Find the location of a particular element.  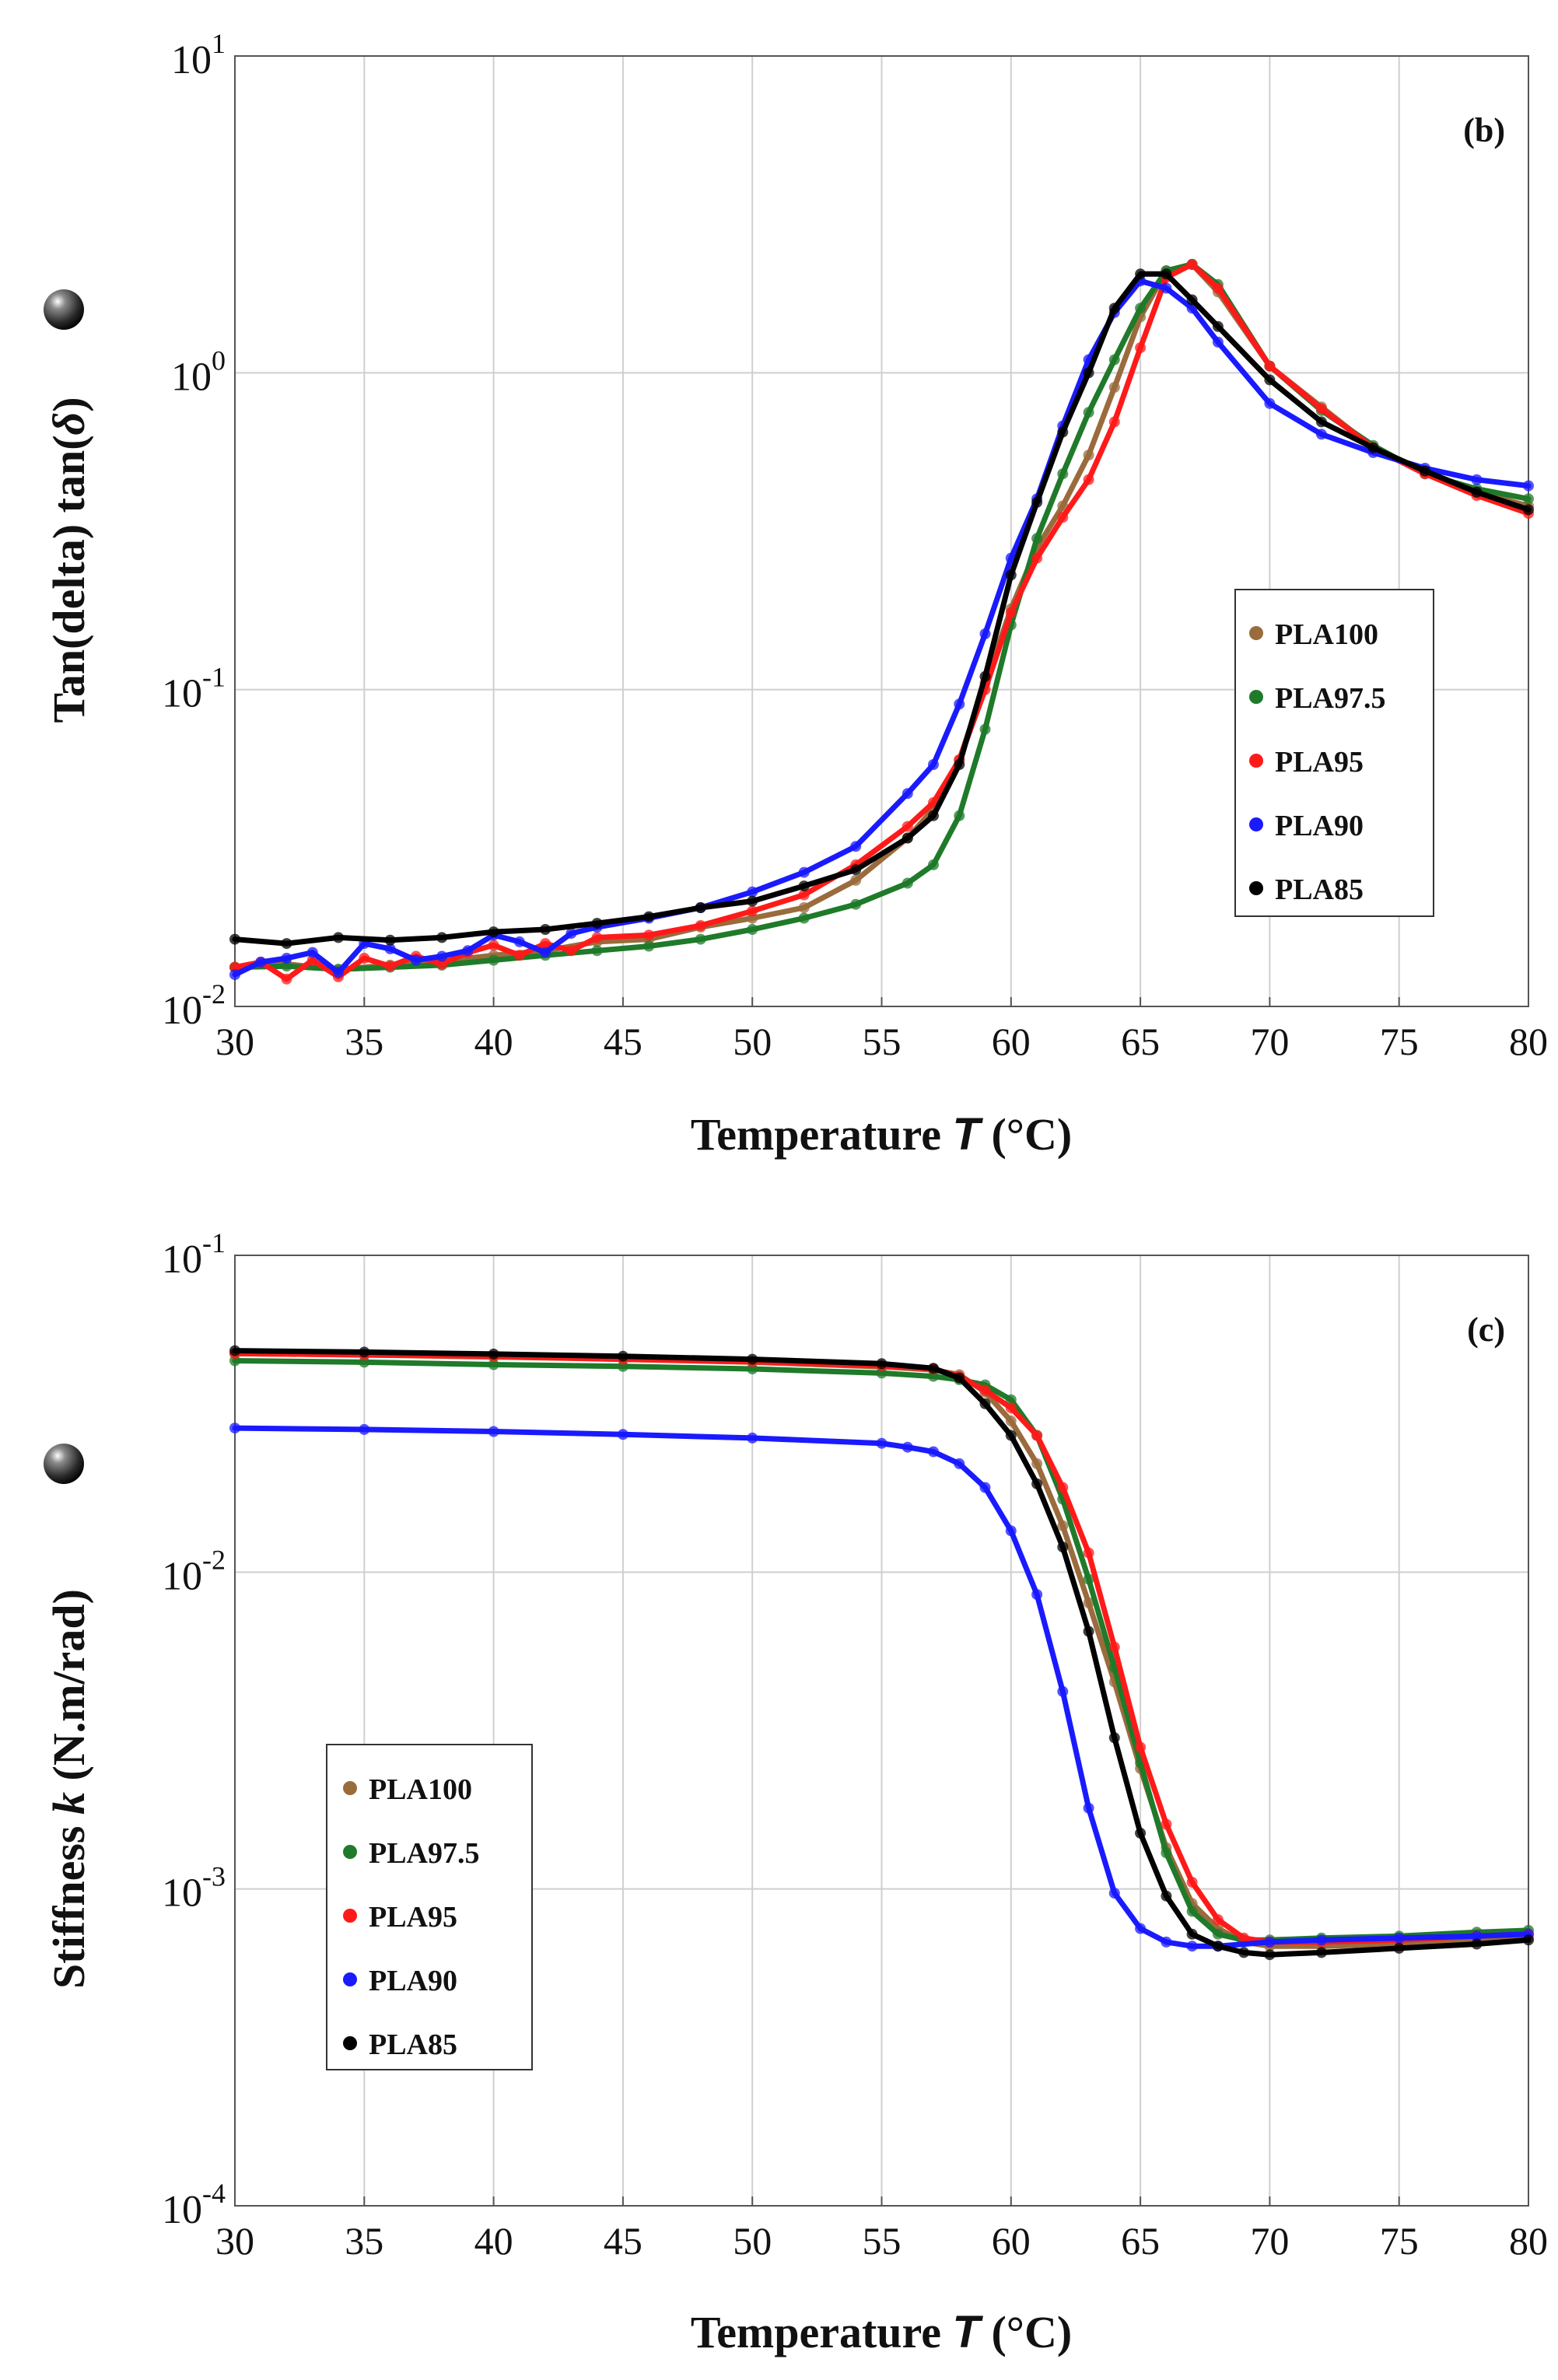

chart-b-legend-item: PLA85 is located at coordinates (1306, 890).